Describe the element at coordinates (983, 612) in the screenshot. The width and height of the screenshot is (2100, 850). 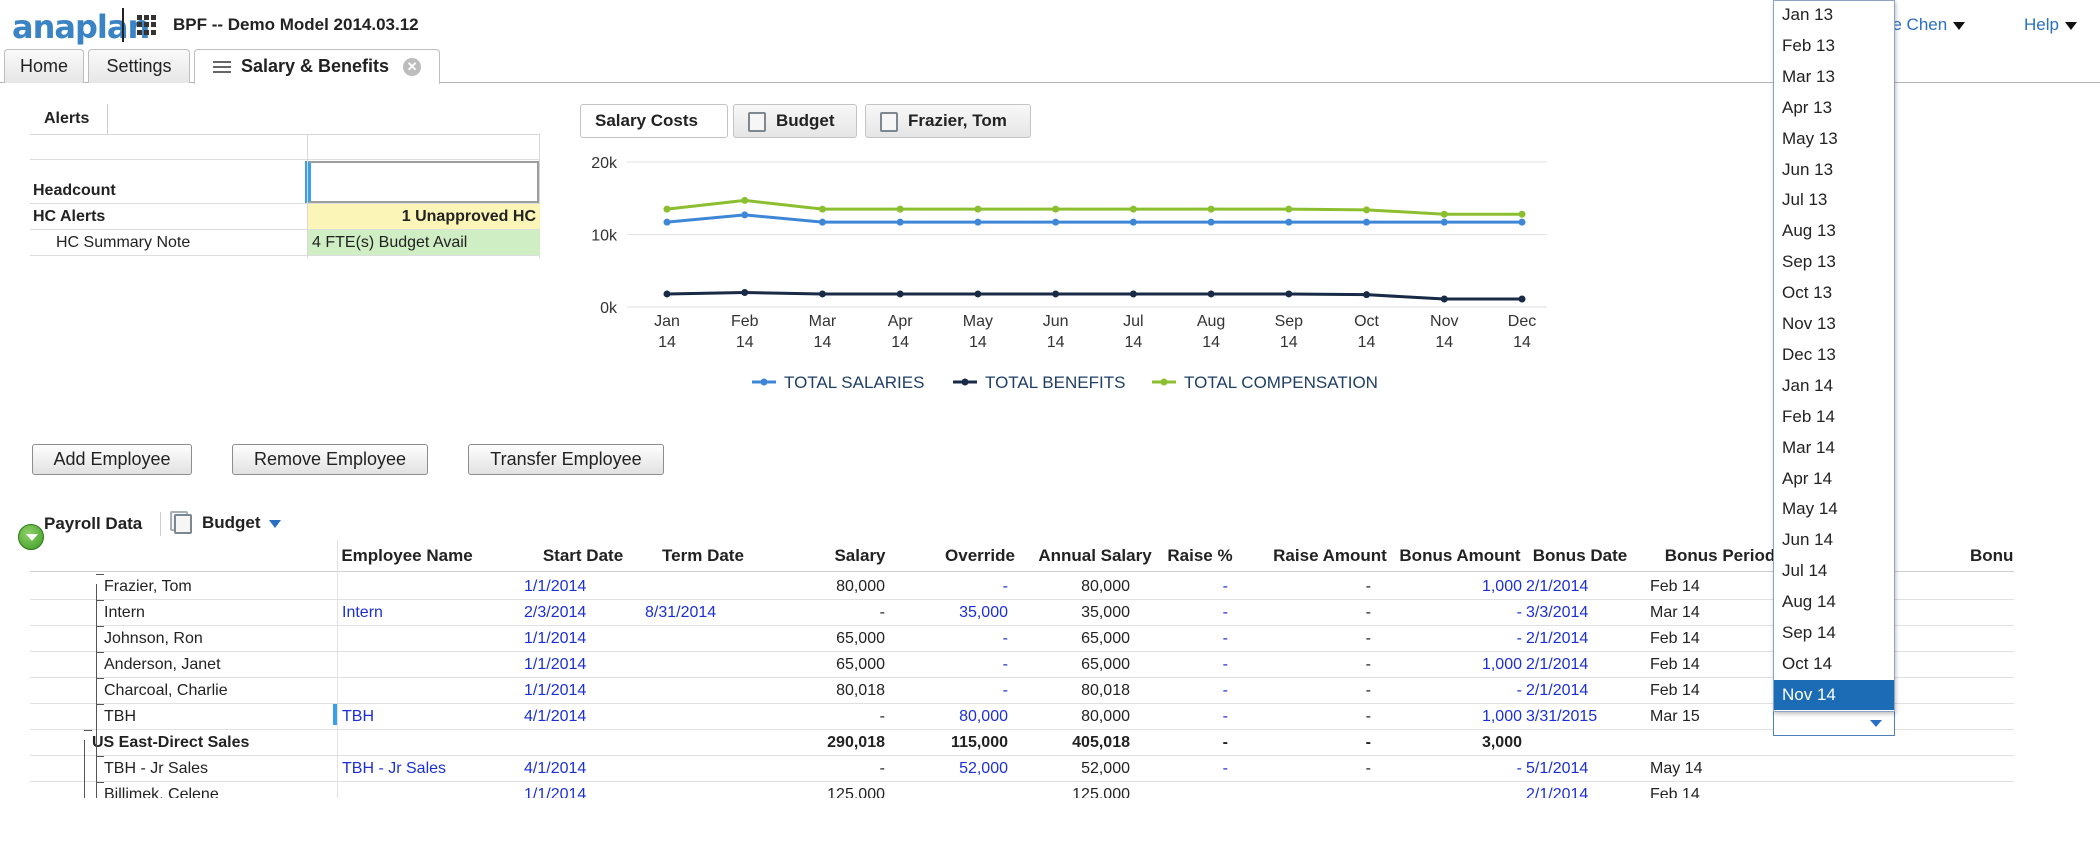
I see `cell-override: 35,000` at that location.